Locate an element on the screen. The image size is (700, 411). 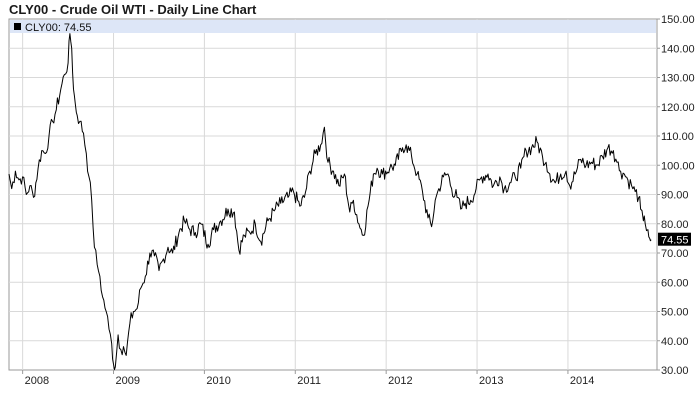
last-value-marker: 74.55 is located at coordinates (674, 239).